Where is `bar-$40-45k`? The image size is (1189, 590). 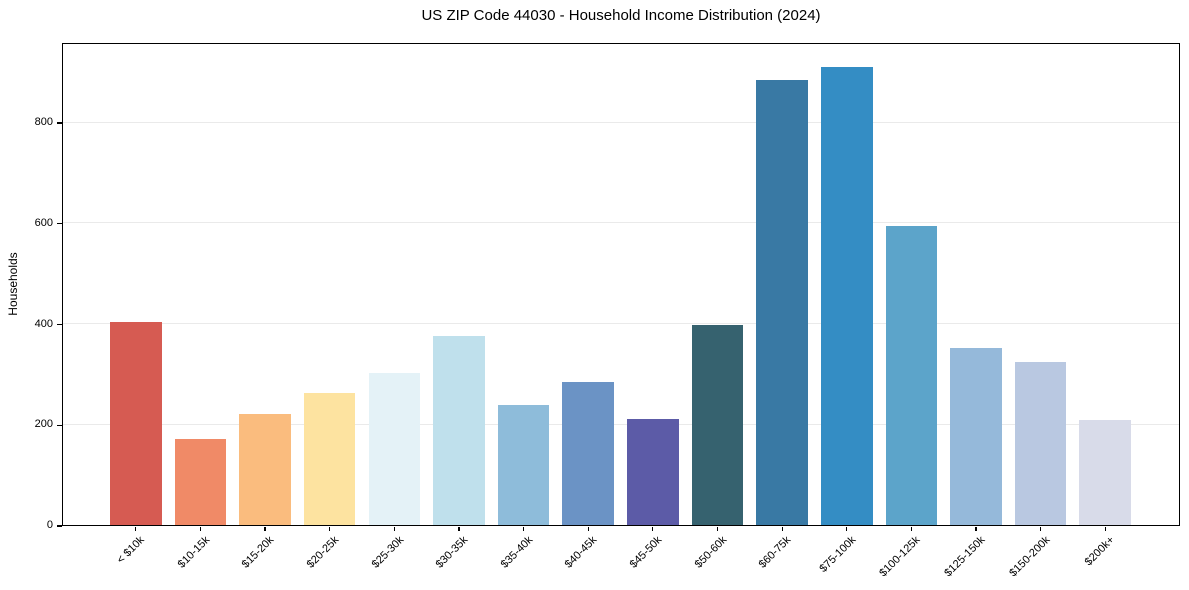
bar-$40-45k is located at coordinates (588, 453).